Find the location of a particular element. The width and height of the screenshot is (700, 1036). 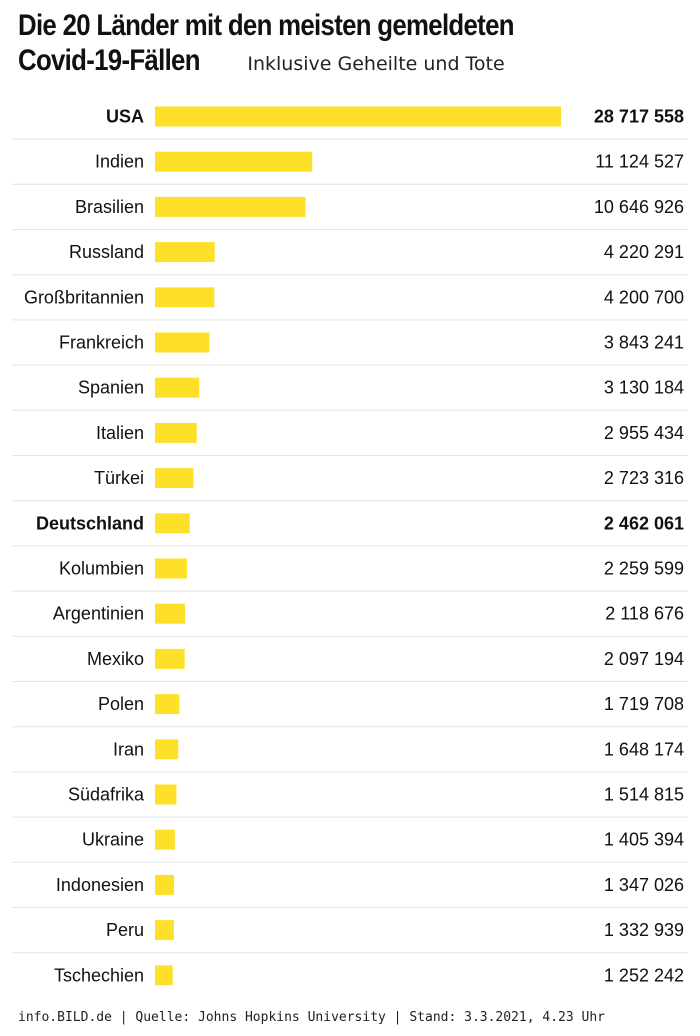

value-label-iran: 1 648 174 is located at coordinates (644, 749).